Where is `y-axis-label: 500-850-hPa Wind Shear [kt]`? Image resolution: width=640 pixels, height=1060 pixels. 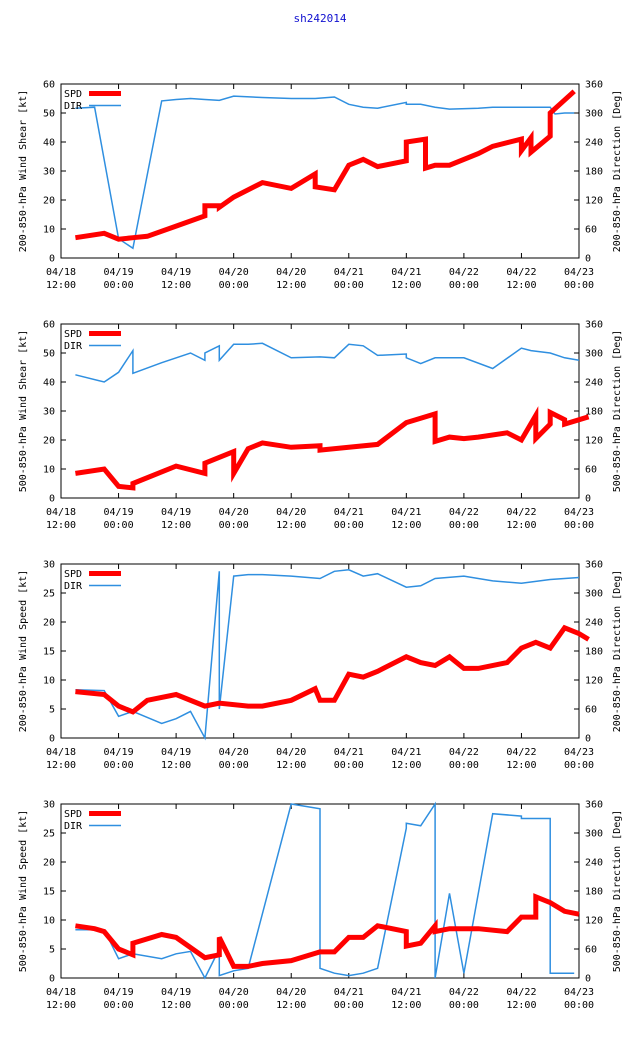
y-axis-label: 500-850-hPa Wind Shear [kt] is located at coordinates (23, 411).